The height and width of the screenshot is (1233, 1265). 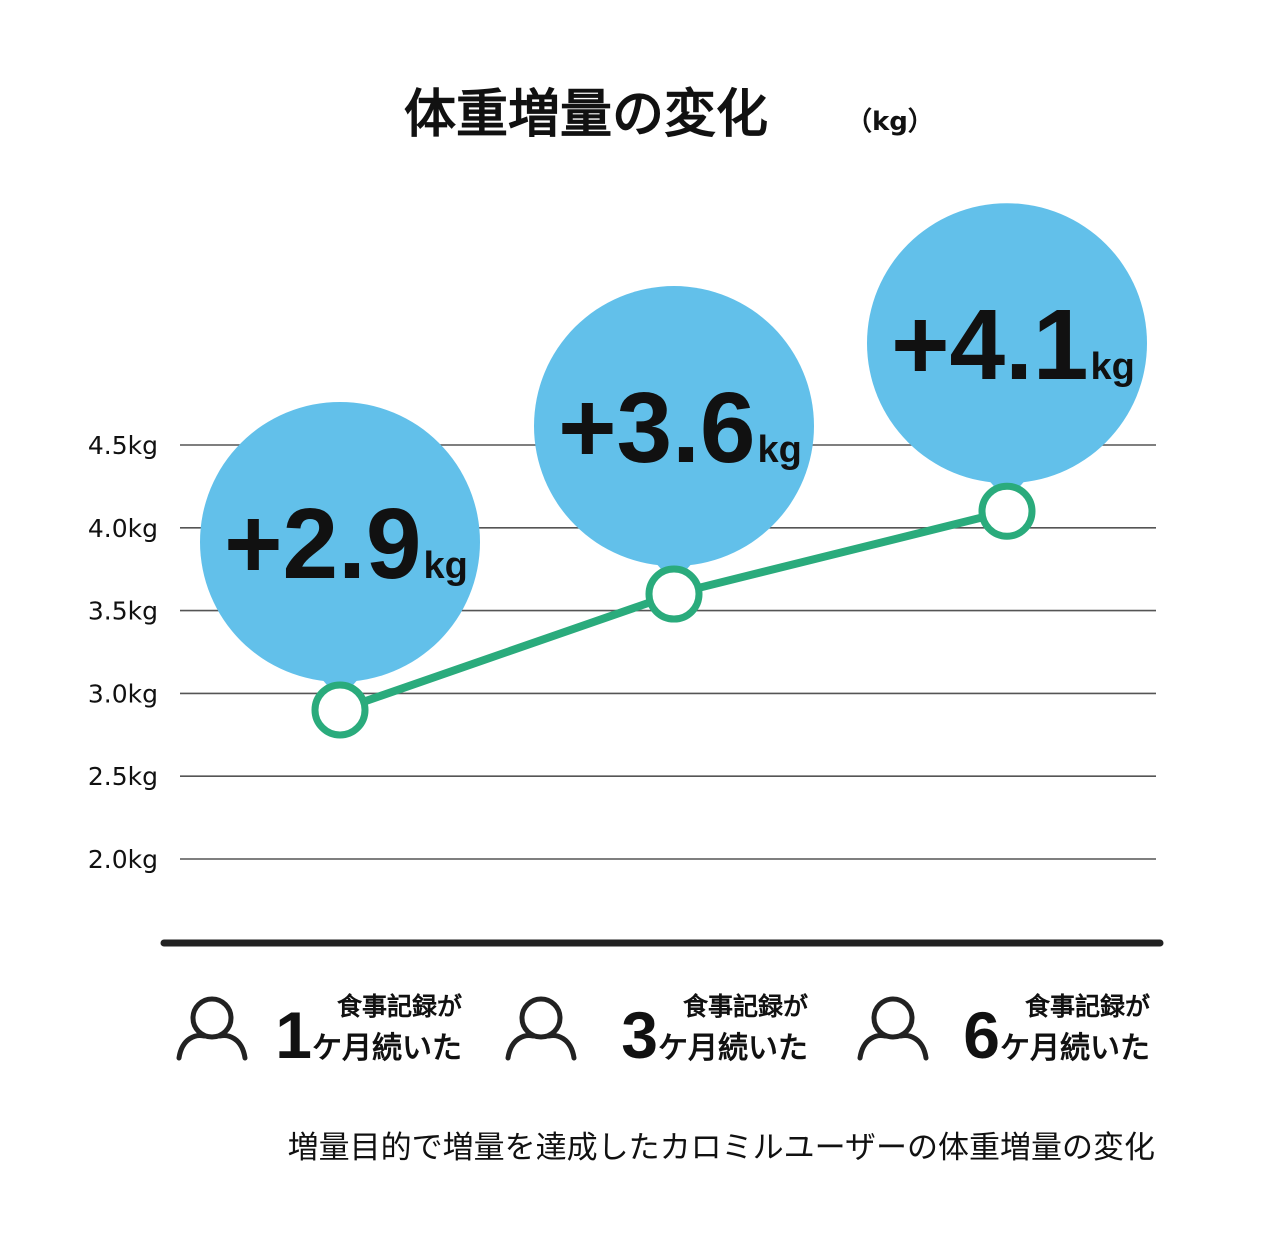 I want to click on category-main: 3ケ月続いた, so click(x=714, y=1035).